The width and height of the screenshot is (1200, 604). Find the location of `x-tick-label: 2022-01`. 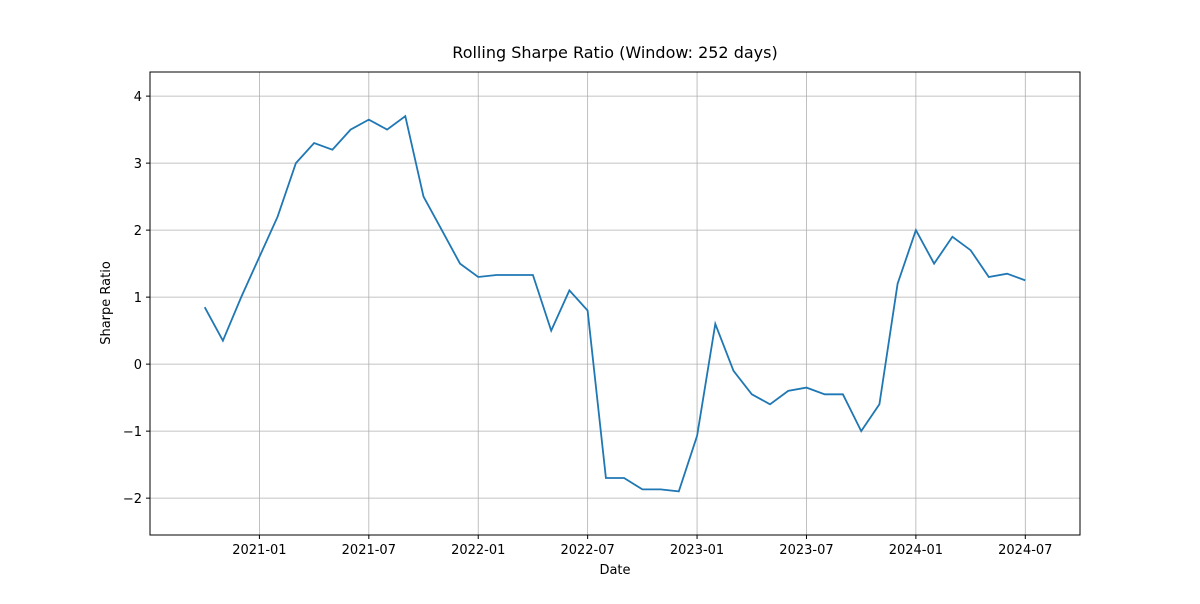

x-tick-label: 2022-01 is located at coordinates (478, 550).